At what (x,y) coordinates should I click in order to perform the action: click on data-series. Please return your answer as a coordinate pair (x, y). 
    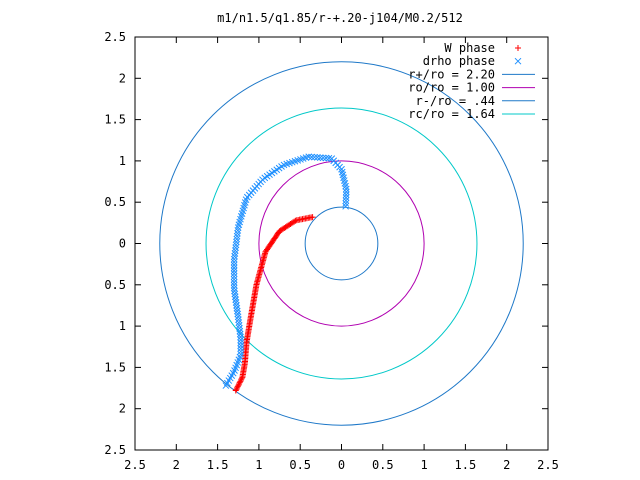
    Looking at the image, I should click on (286, 273).